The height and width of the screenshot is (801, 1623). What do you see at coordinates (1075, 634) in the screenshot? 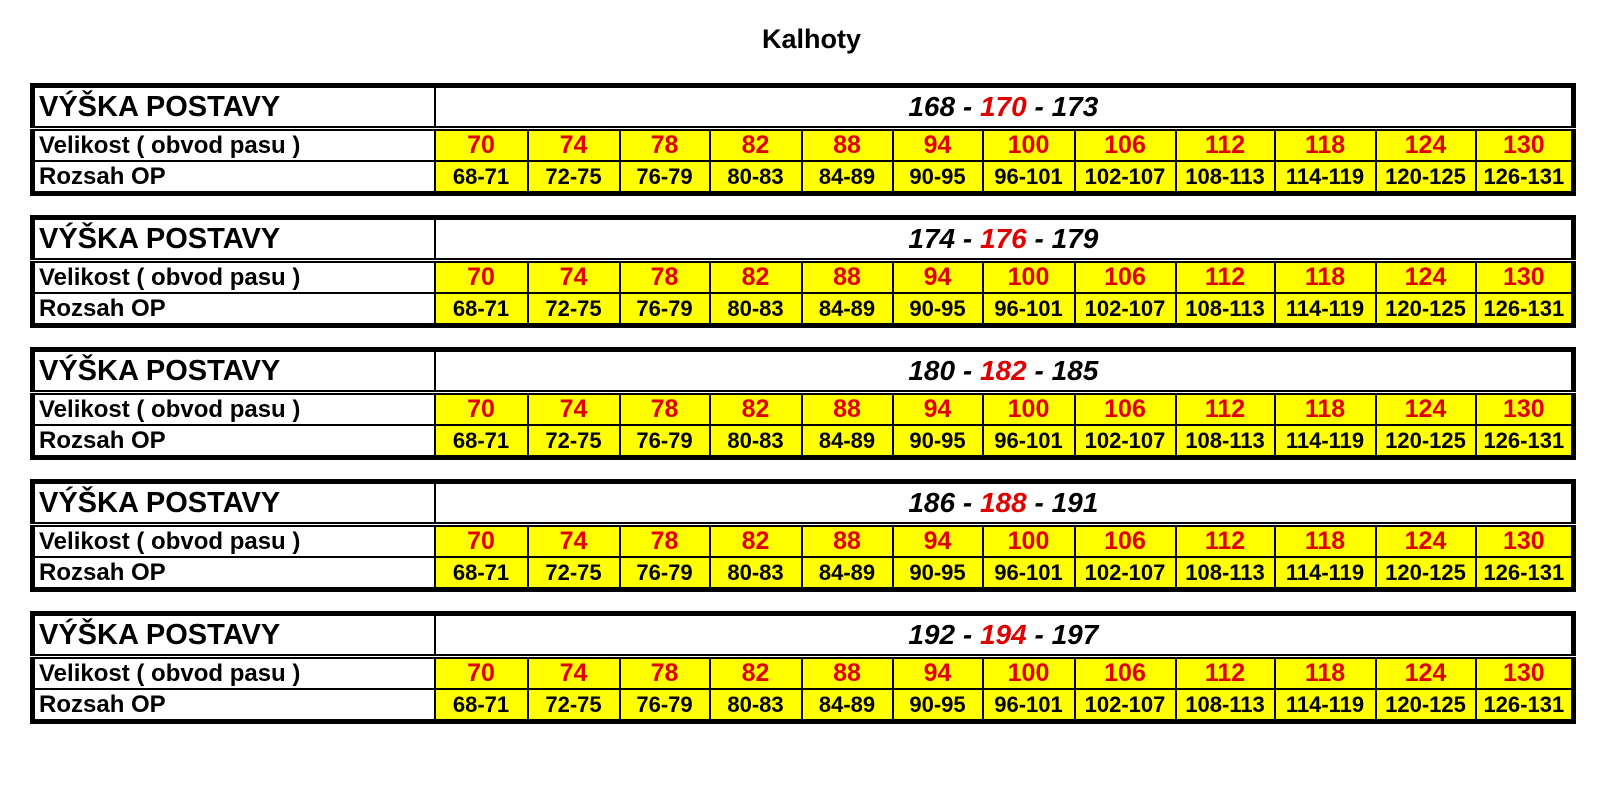
I see `height-high: 197` at bounding box center [1075, 634].